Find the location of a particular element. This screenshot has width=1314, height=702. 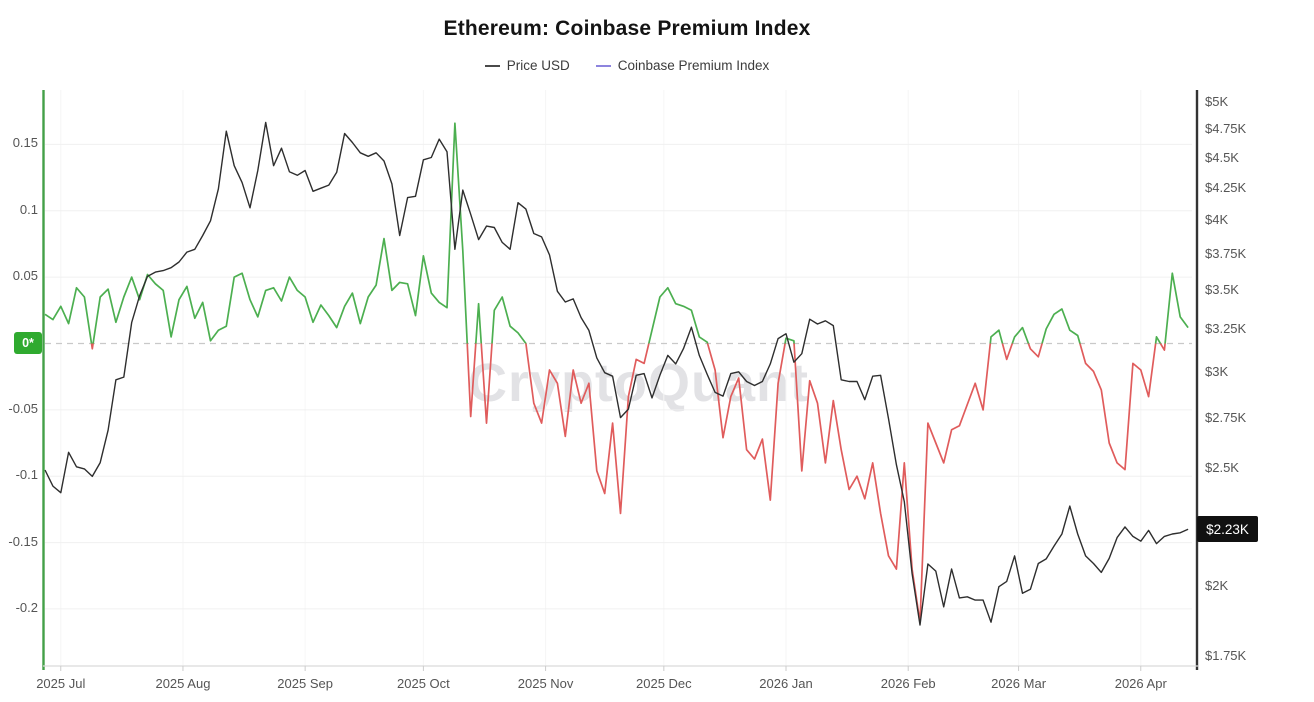

right-axis-tick-label: $4.75K is located at coordinates (1226, 129).